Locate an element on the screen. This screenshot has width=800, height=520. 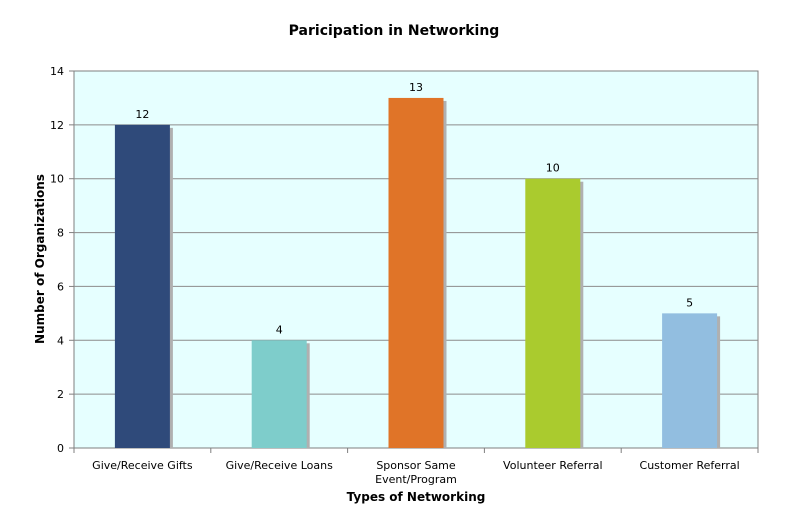
y-tick-label: 12 is located at coordinates (57, 125).